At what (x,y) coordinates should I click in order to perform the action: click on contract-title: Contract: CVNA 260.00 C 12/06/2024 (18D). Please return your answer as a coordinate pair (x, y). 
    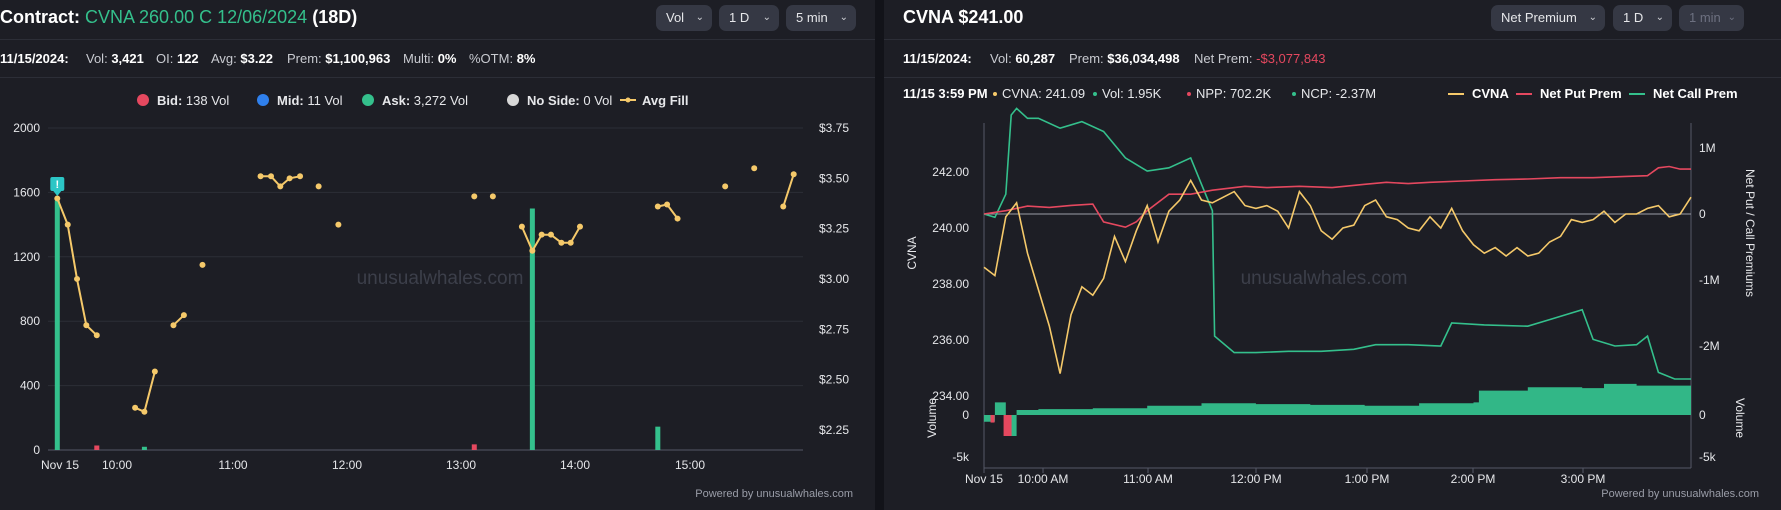
    Looking at the image, I should click on (178, 17).